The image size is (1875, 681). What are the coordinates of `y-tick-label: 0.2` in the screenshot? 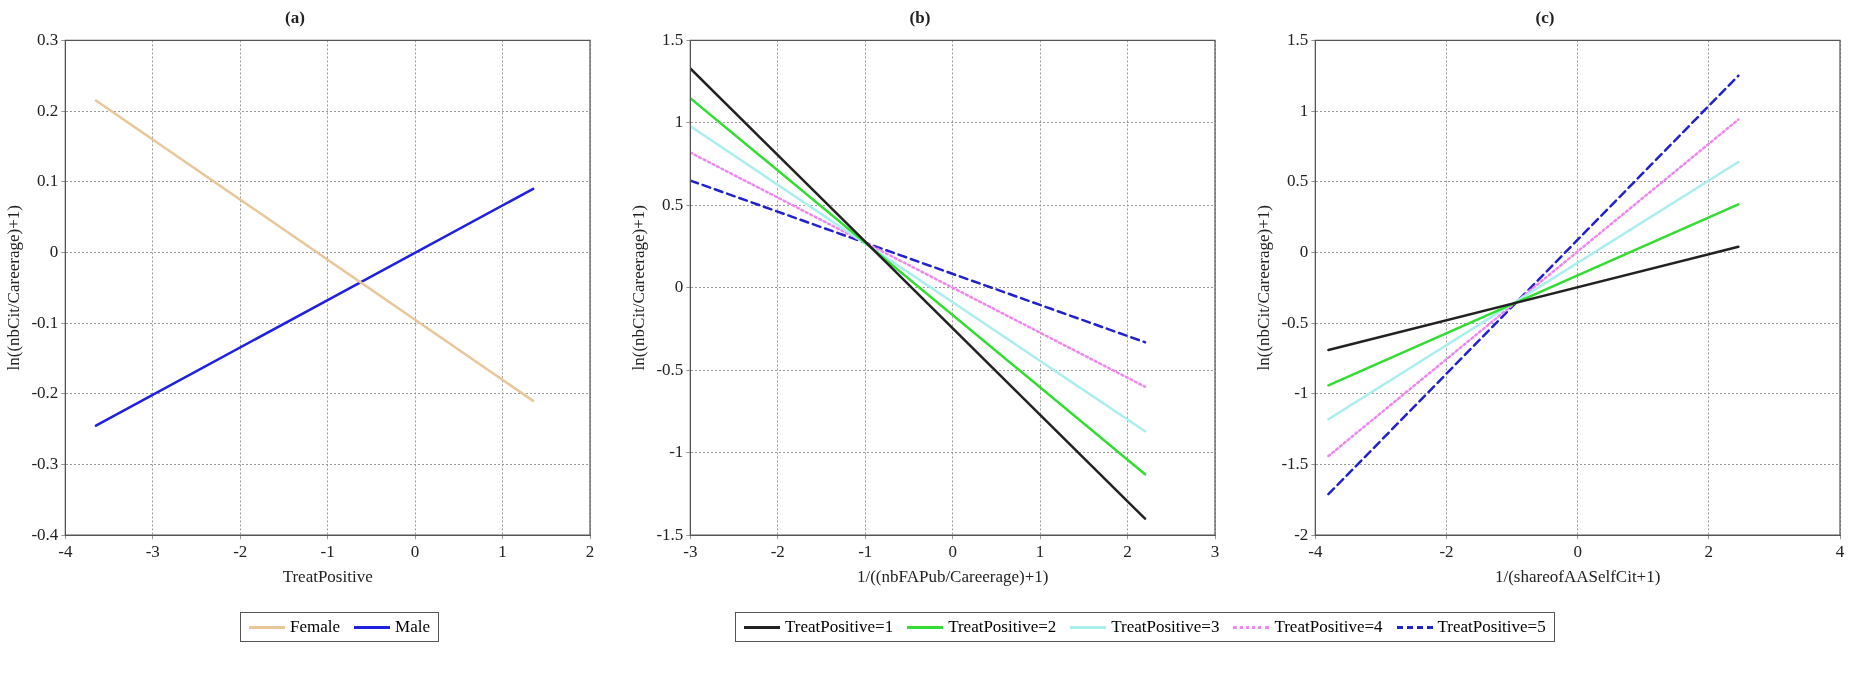 It's located at (48, 110).